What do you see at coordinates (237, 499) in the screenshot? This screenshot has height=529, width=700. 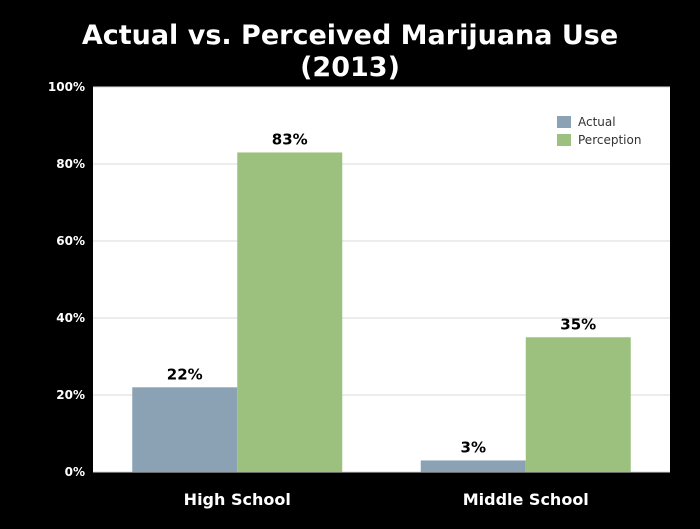 I see `x-tick-label: High School` at bounding box center [237, 499].